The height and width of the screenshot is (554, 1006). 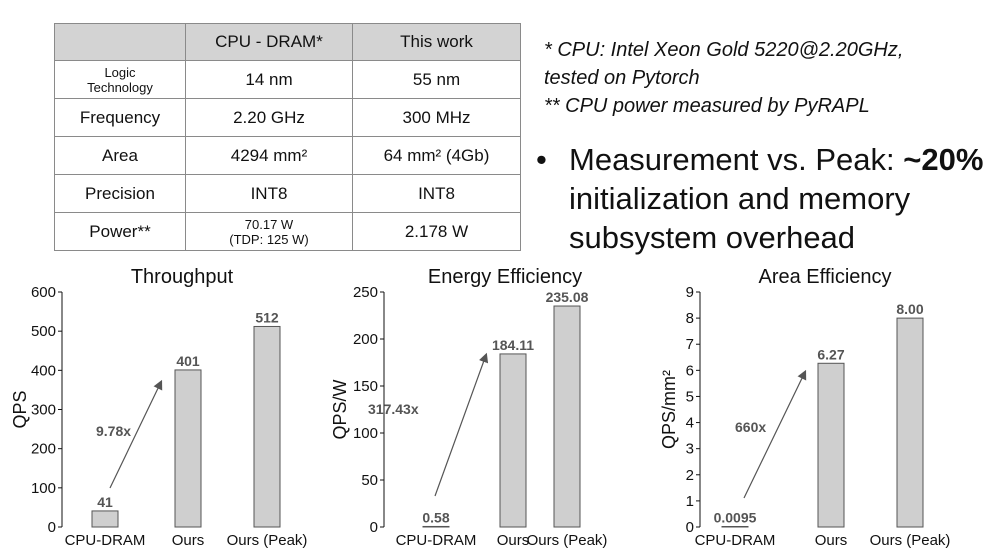 I want to click on row-label-area: Area, so click(x=120, y=155).